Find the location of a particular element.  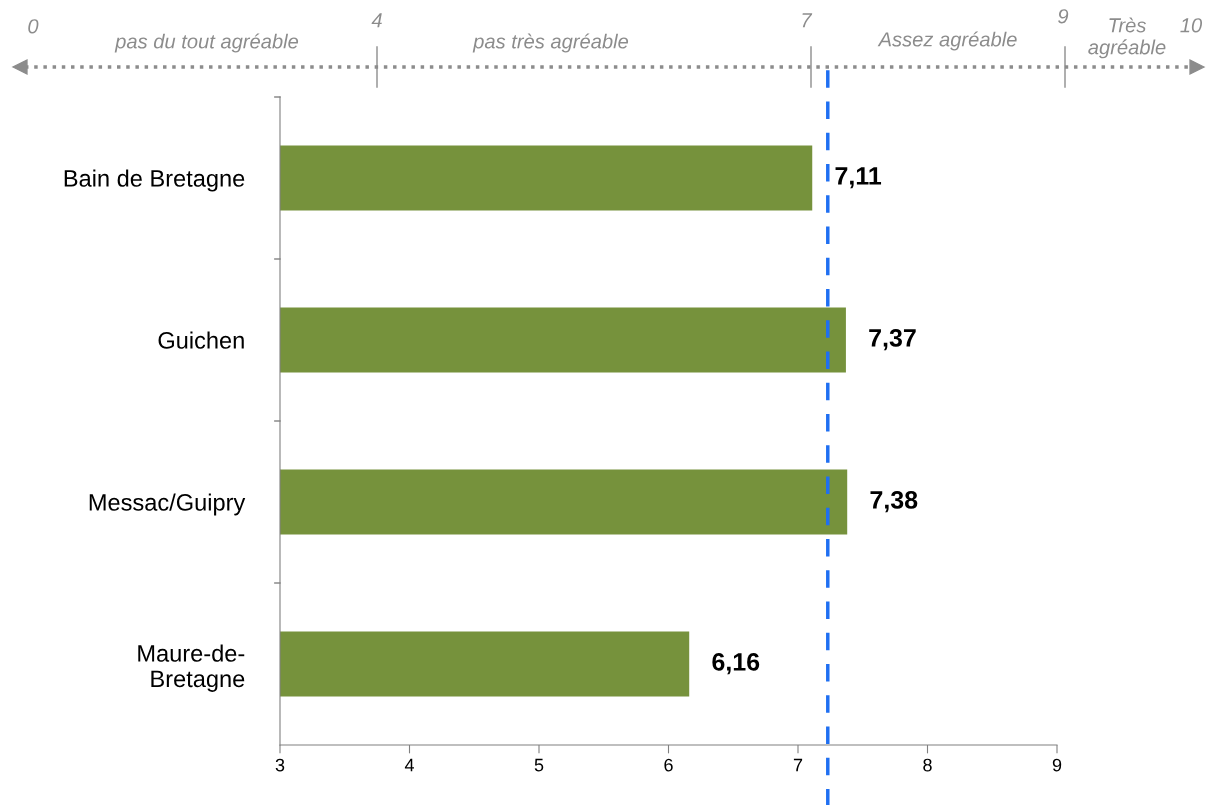

x-tick-label: 5 is located at coordinates (539, 765).